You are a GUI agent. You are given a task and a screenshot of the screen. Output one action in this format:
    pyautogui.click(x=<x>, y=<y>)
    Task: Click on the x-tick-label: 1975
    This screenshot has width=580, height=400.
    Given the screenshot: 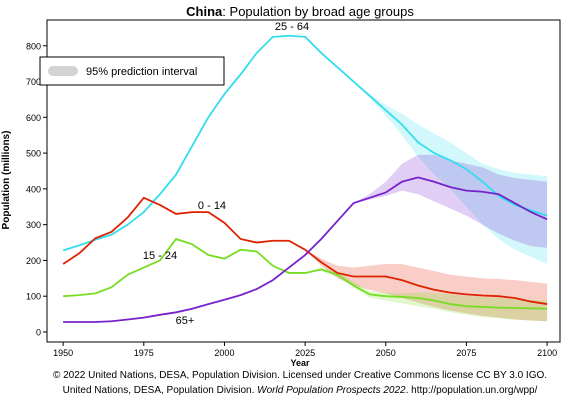 What is the action you would take?
    pyautogui.click(x=144, y=353)
    